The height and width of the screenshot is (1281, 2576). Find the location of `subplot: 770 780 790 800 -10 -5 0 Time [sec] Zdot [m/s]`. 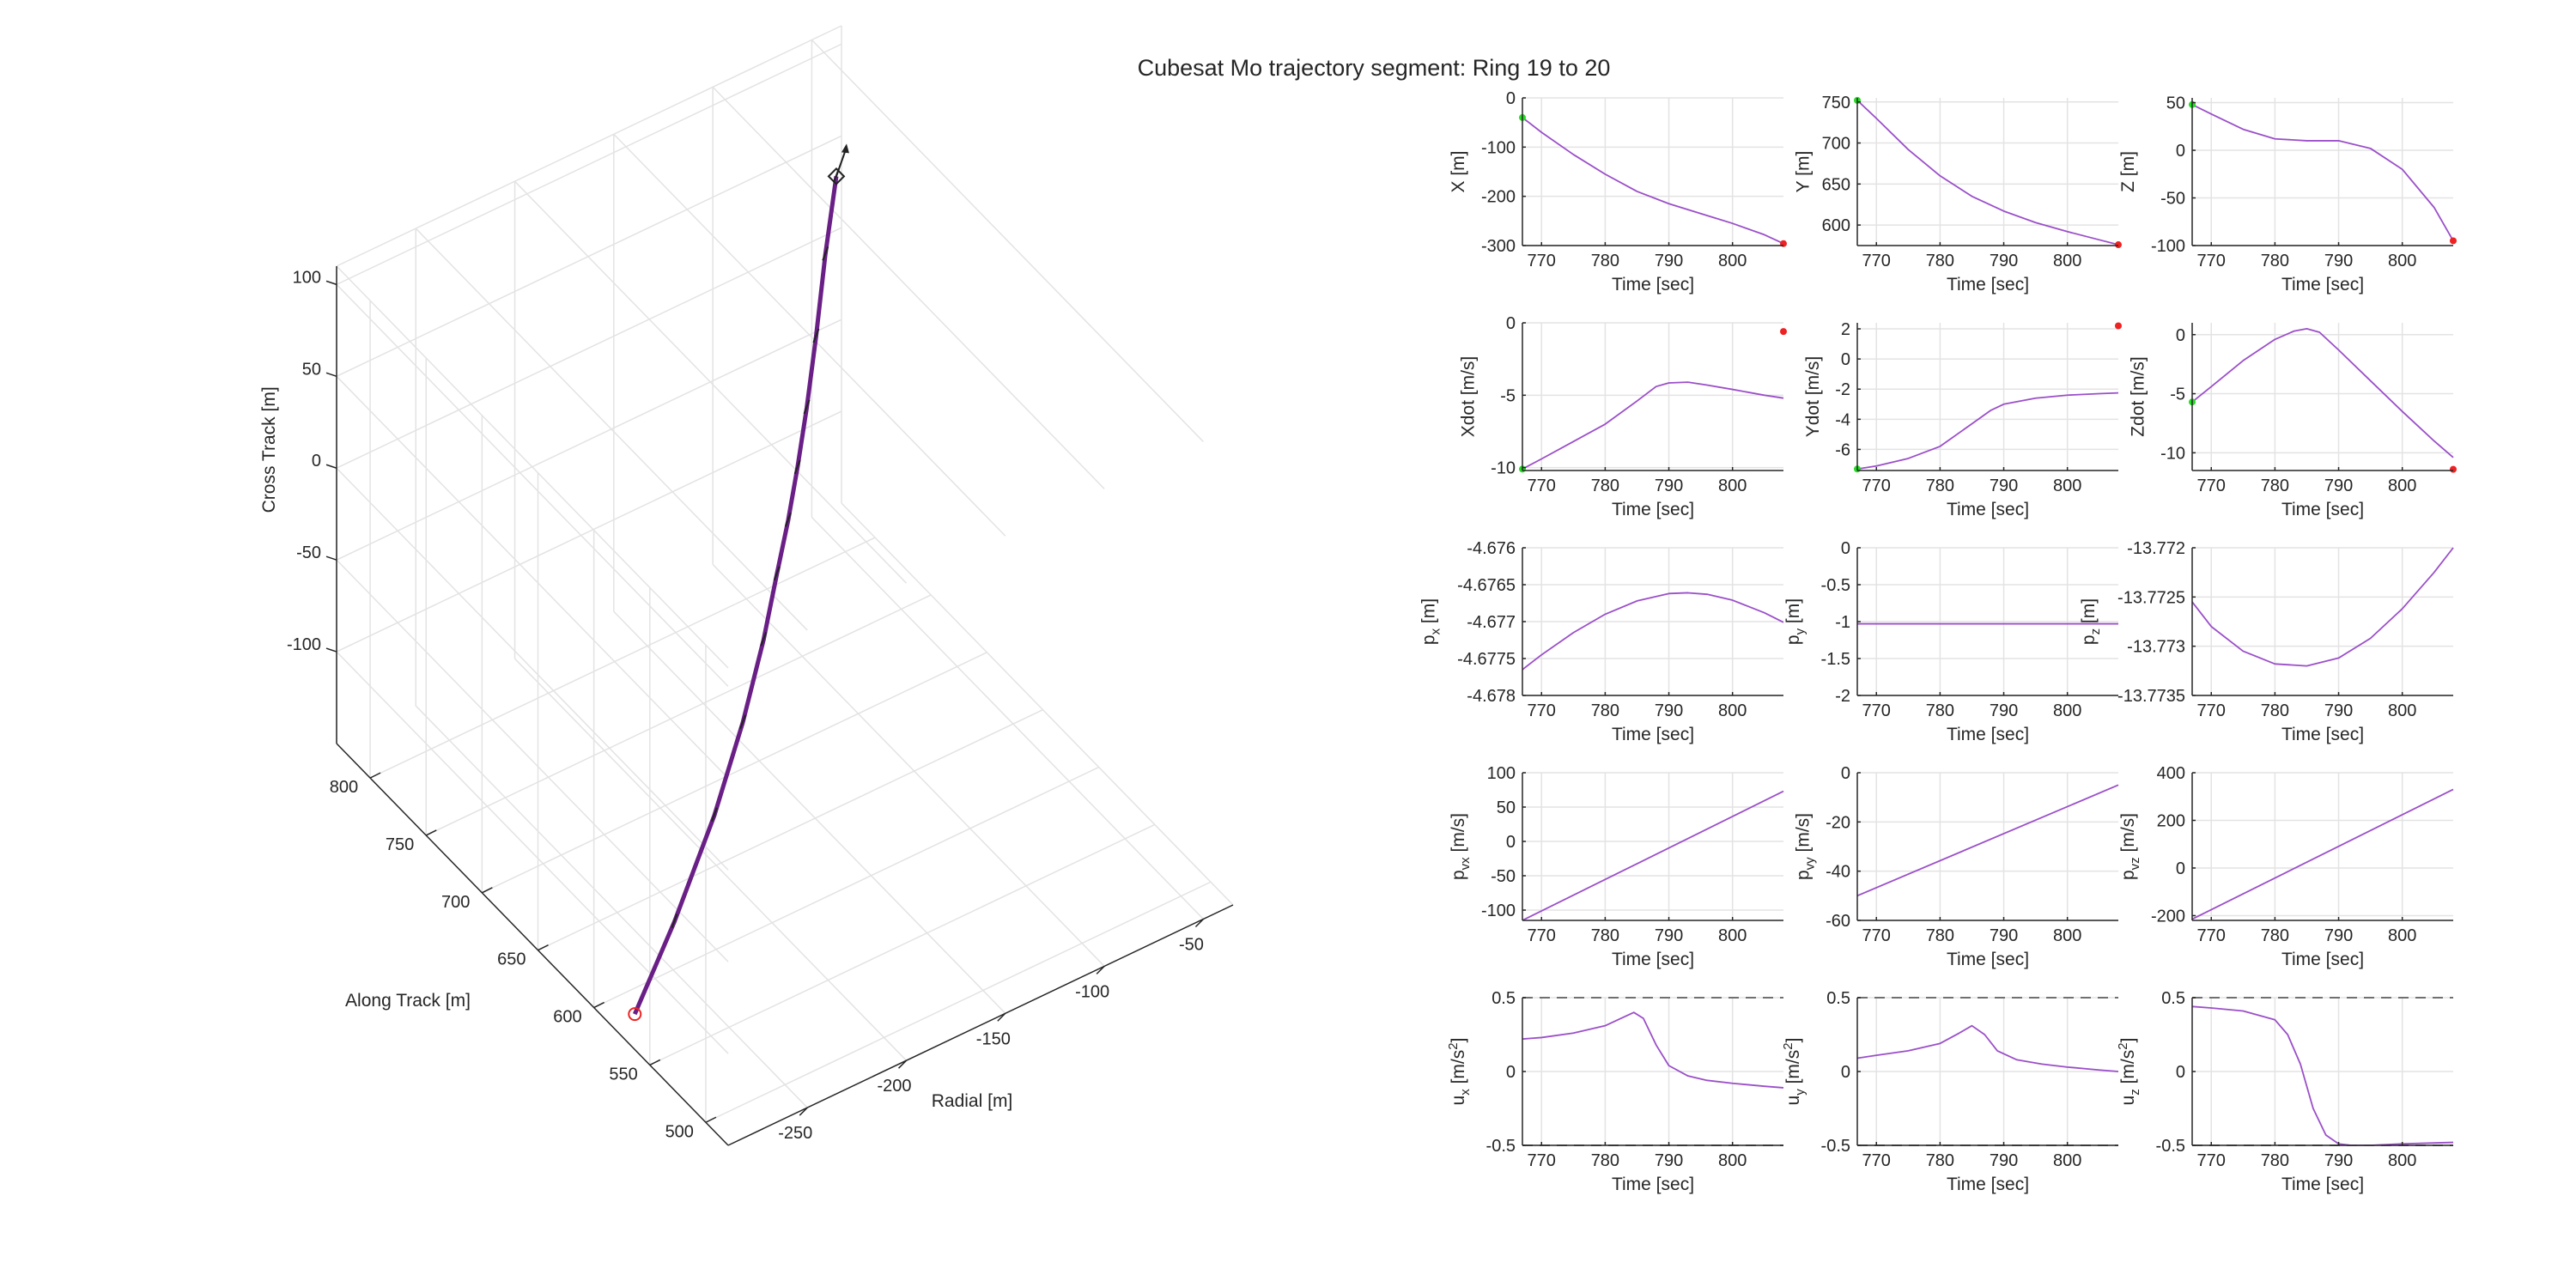

subplot: 770 780 790 800 -10 -5 0 Time [sec] Zdot [m/s] is located at coordinates (2293, 421).